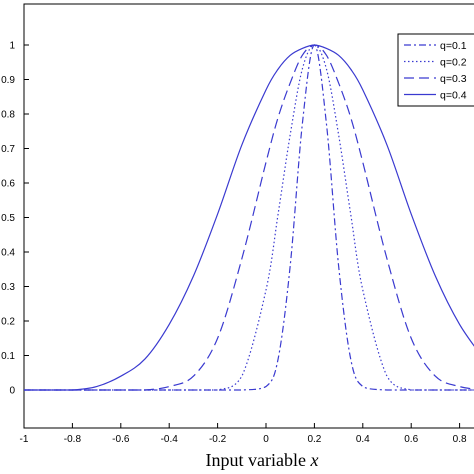  Describe the element at coordinates (8, 356) in the screenshot. I see `y-tick-label: 0.1` at that location.